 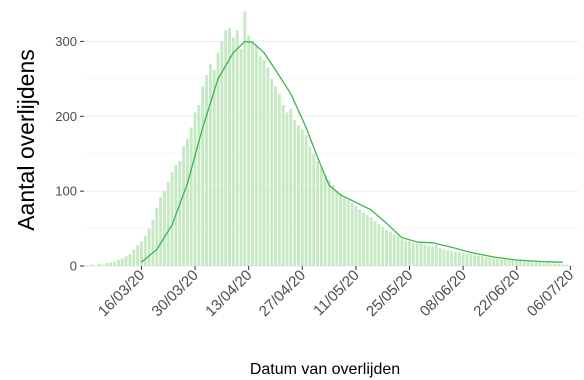 What do you see at coordinates (228, 293) in the screenshot?
I see `x-tick-label: 13/04/20` at bounding box center [228, 293].